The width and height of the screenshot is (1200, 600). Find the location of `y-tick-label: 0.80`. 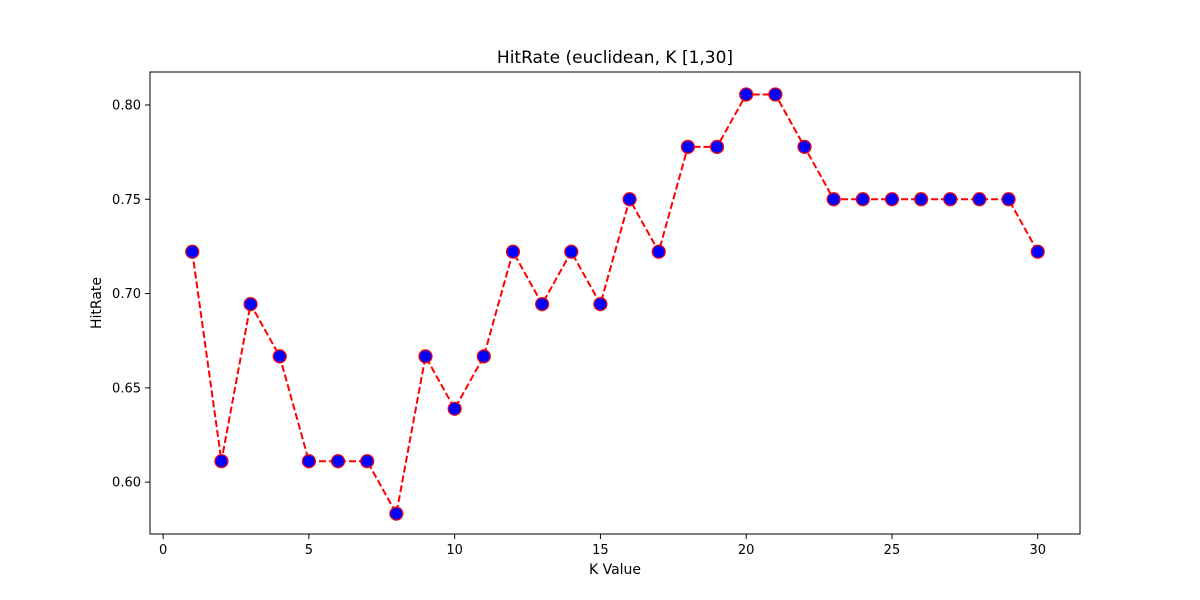

y-tick-label: 0.80 is located at coordinates (126, 106).